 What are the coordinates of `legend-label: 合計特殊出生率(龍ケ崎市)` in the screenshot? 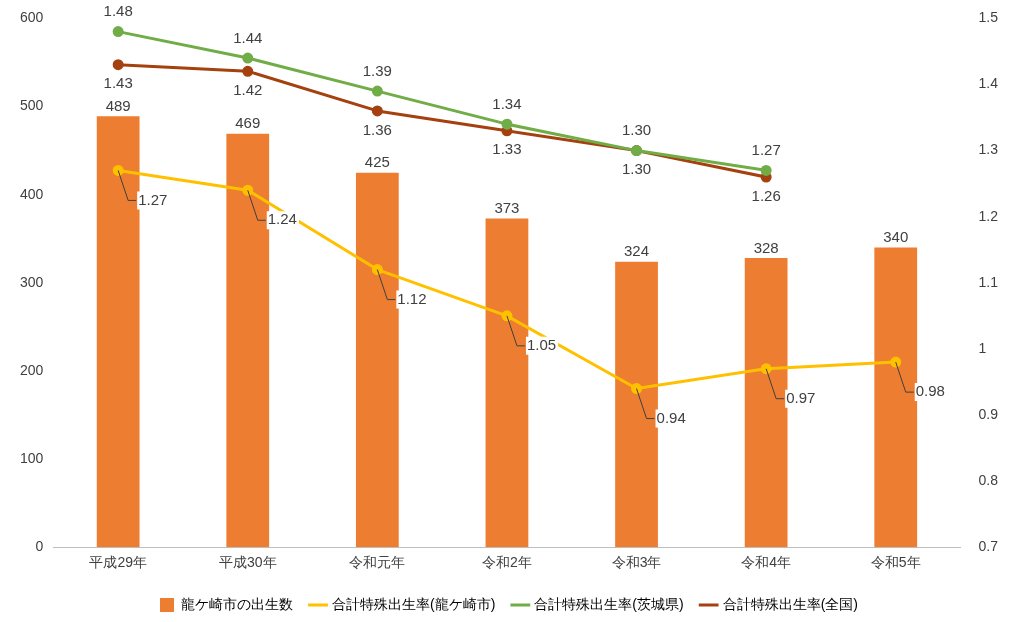 It's located at (414, 603).